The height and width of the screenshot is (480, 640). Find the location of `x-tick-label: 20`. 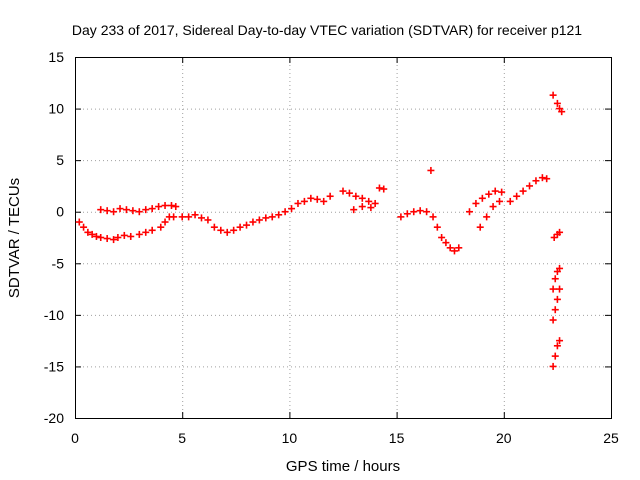

x-tick-label: 20 is located at coordinates (504, 438).